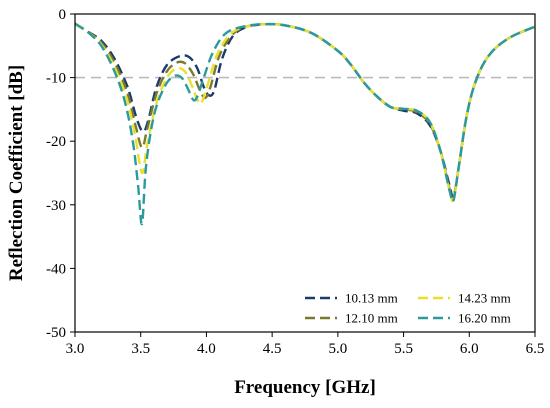  Describe the element at coordinates (272, 349) in the screenshot. I see `x-tick-label: 4.5` at that location.